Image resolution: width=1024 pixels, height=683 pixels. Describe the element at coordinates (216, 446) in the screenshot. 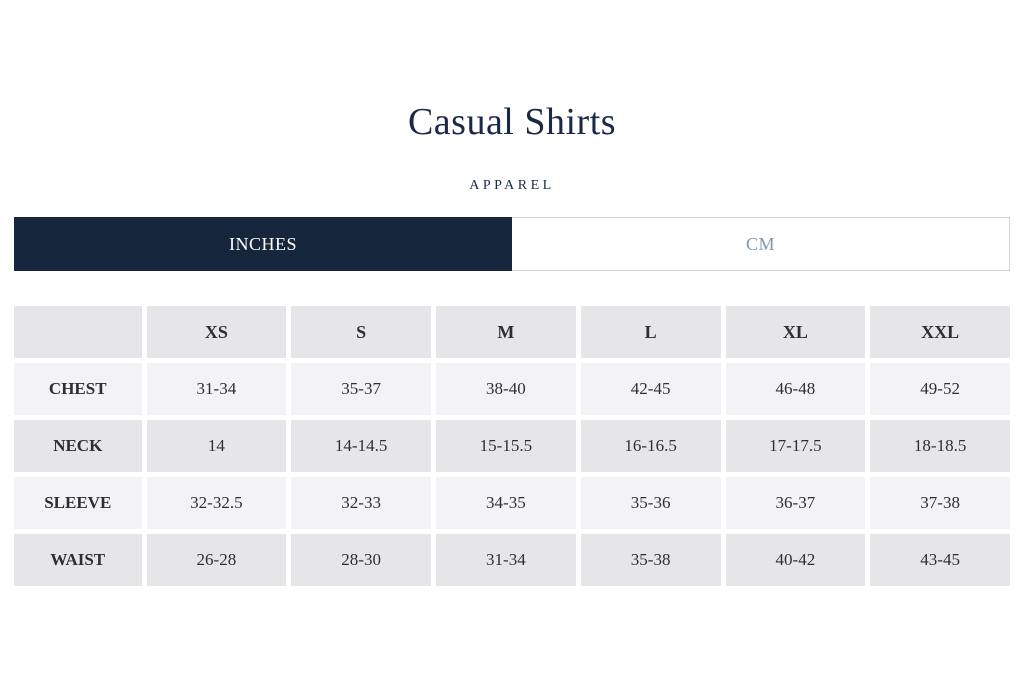

I see `table-cell: 14` at that location.